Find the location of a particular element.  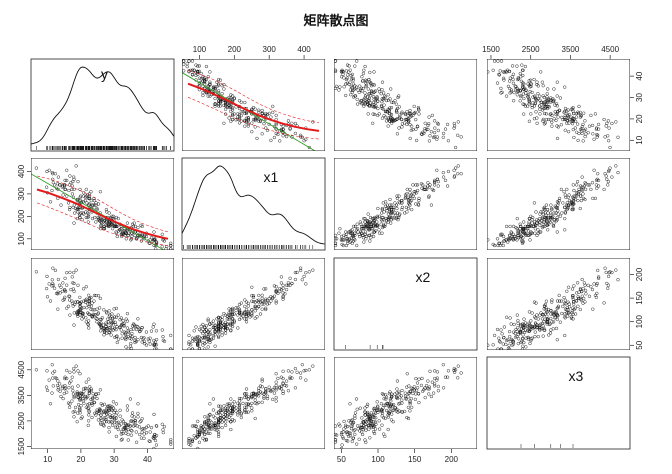

spread-upper-line is located at coordinates (253, 96).